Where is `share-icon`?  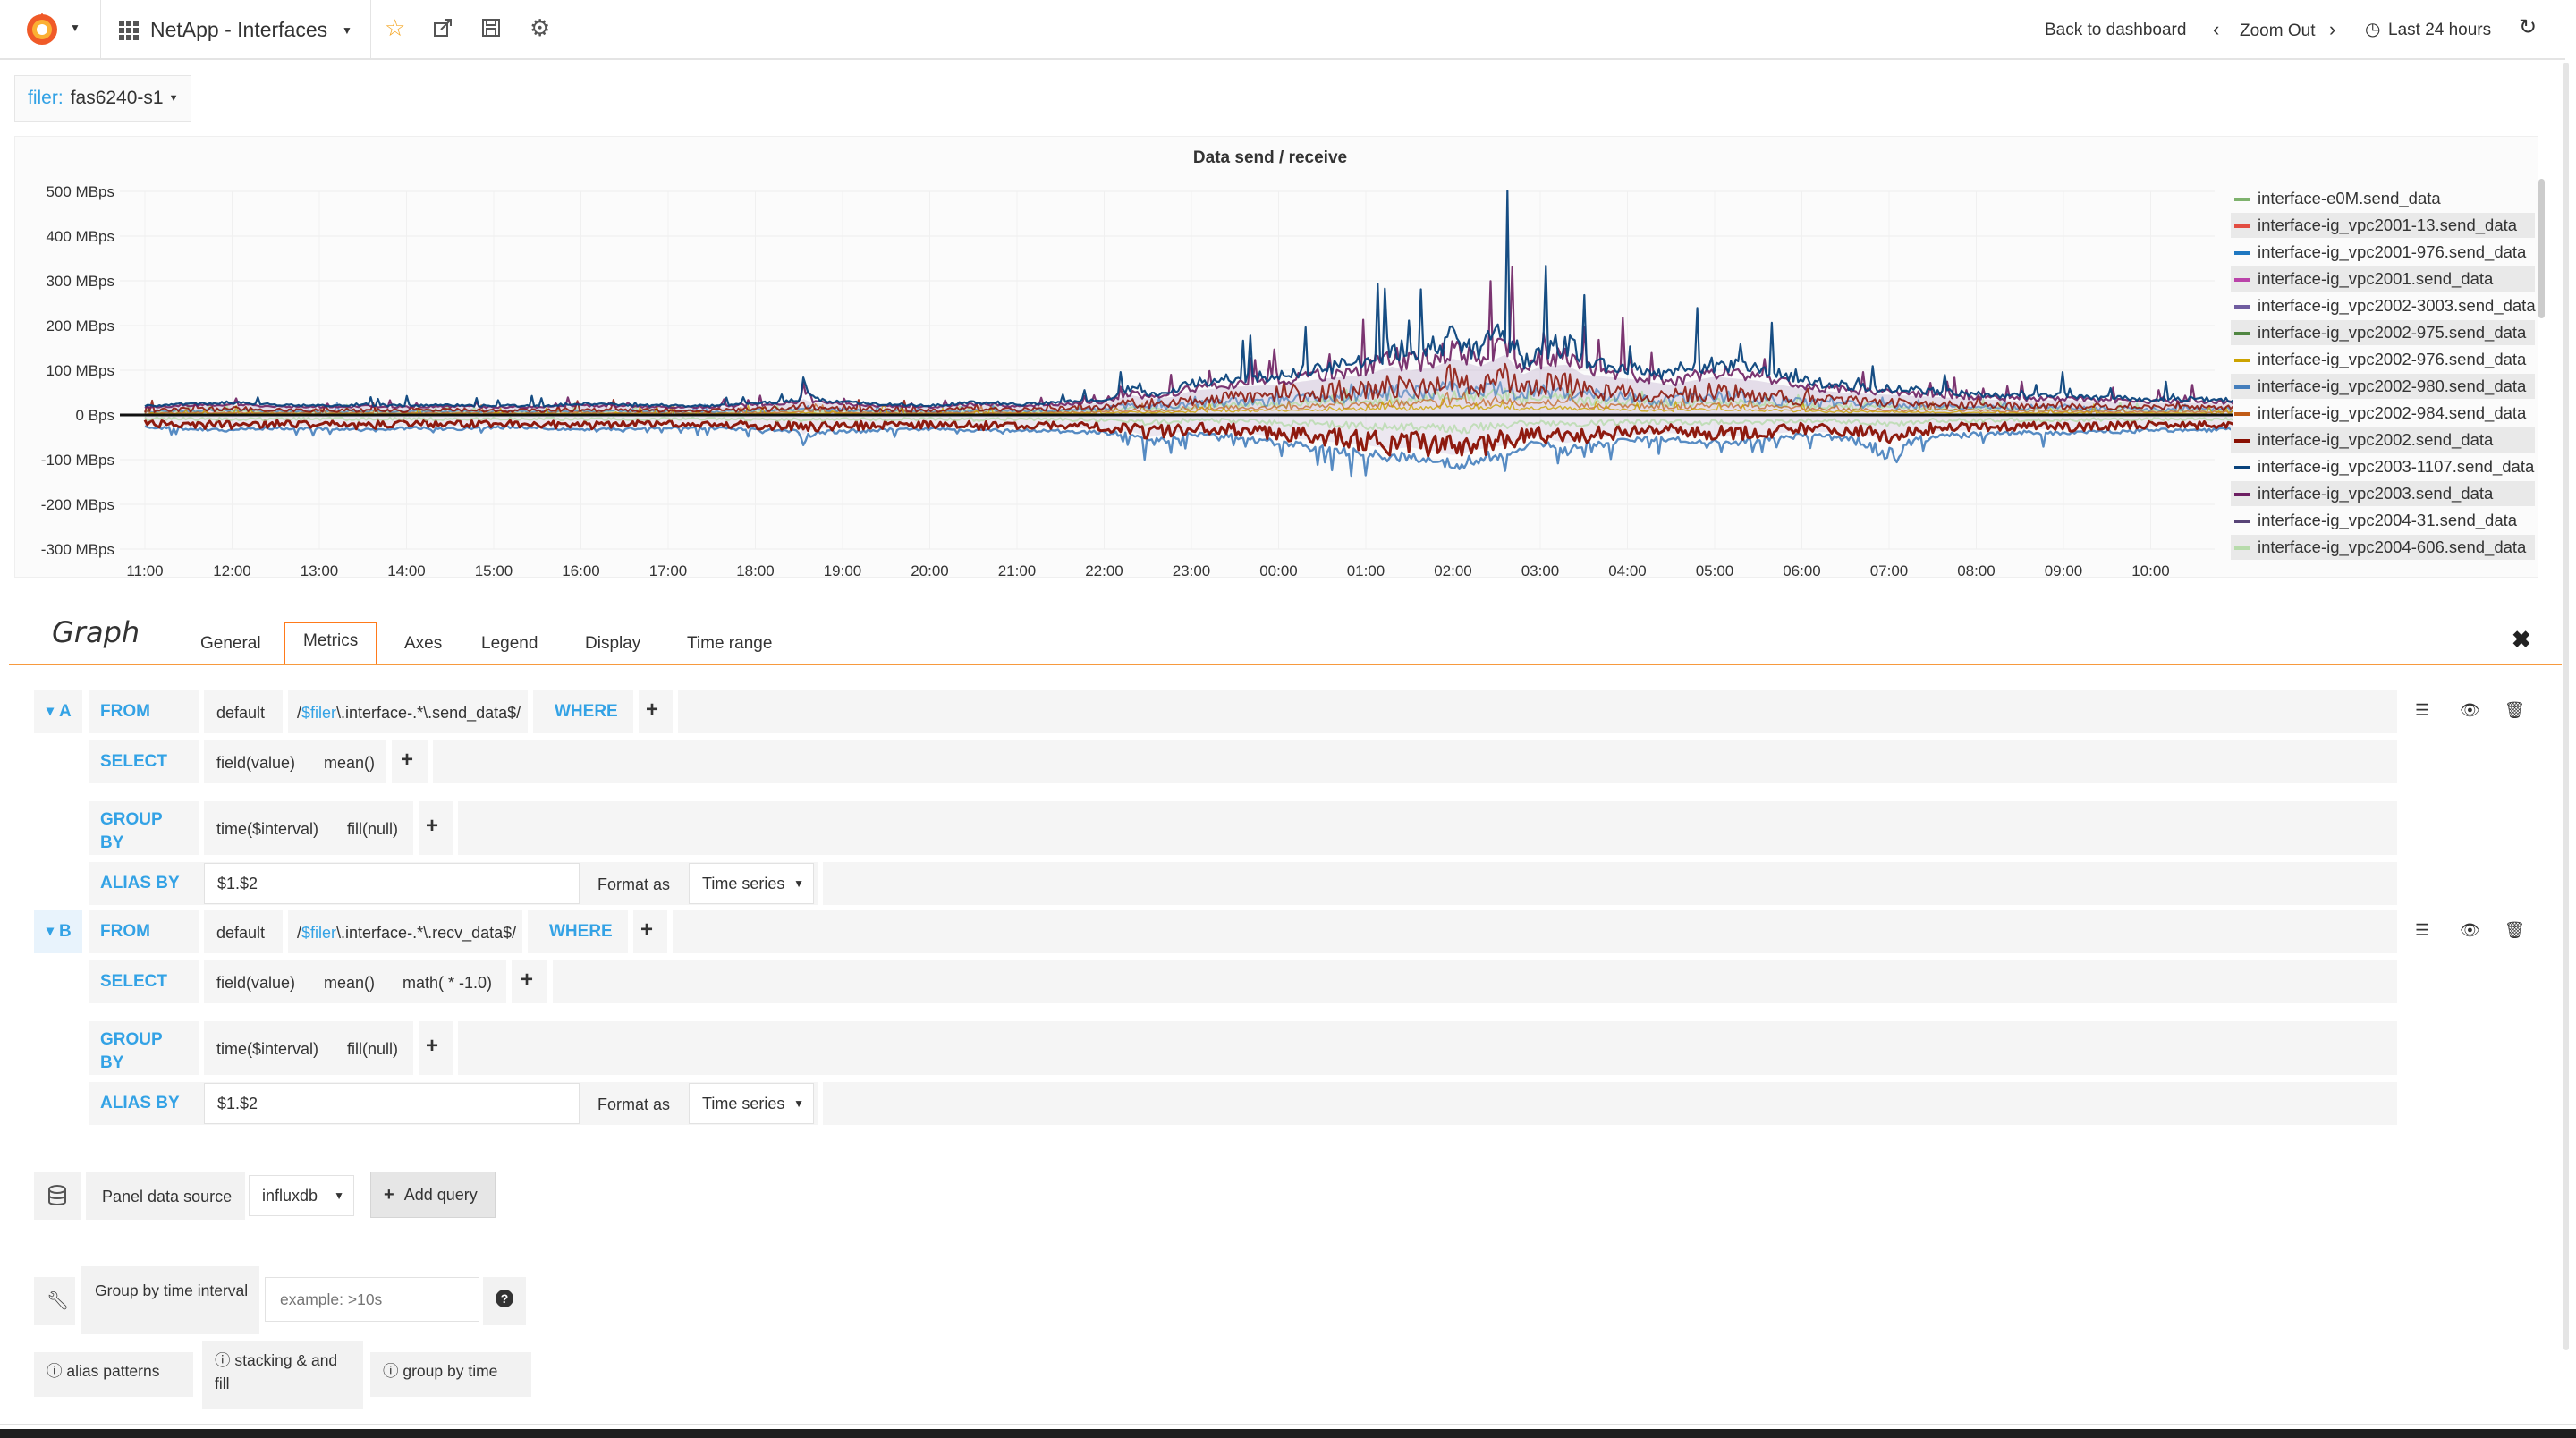 share-icon is located at coordinates (443, 28).